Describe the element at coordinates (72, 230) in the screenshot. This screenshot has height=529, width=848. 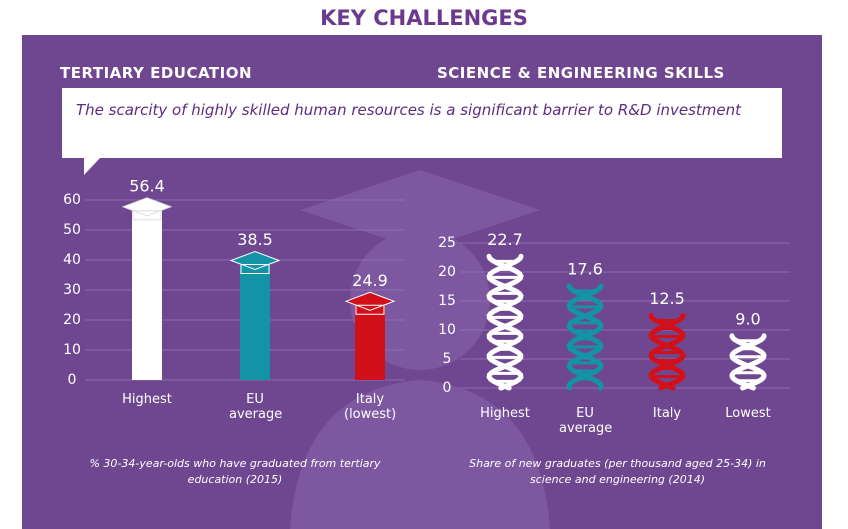
I see `y-tick-label: 50` at that location.